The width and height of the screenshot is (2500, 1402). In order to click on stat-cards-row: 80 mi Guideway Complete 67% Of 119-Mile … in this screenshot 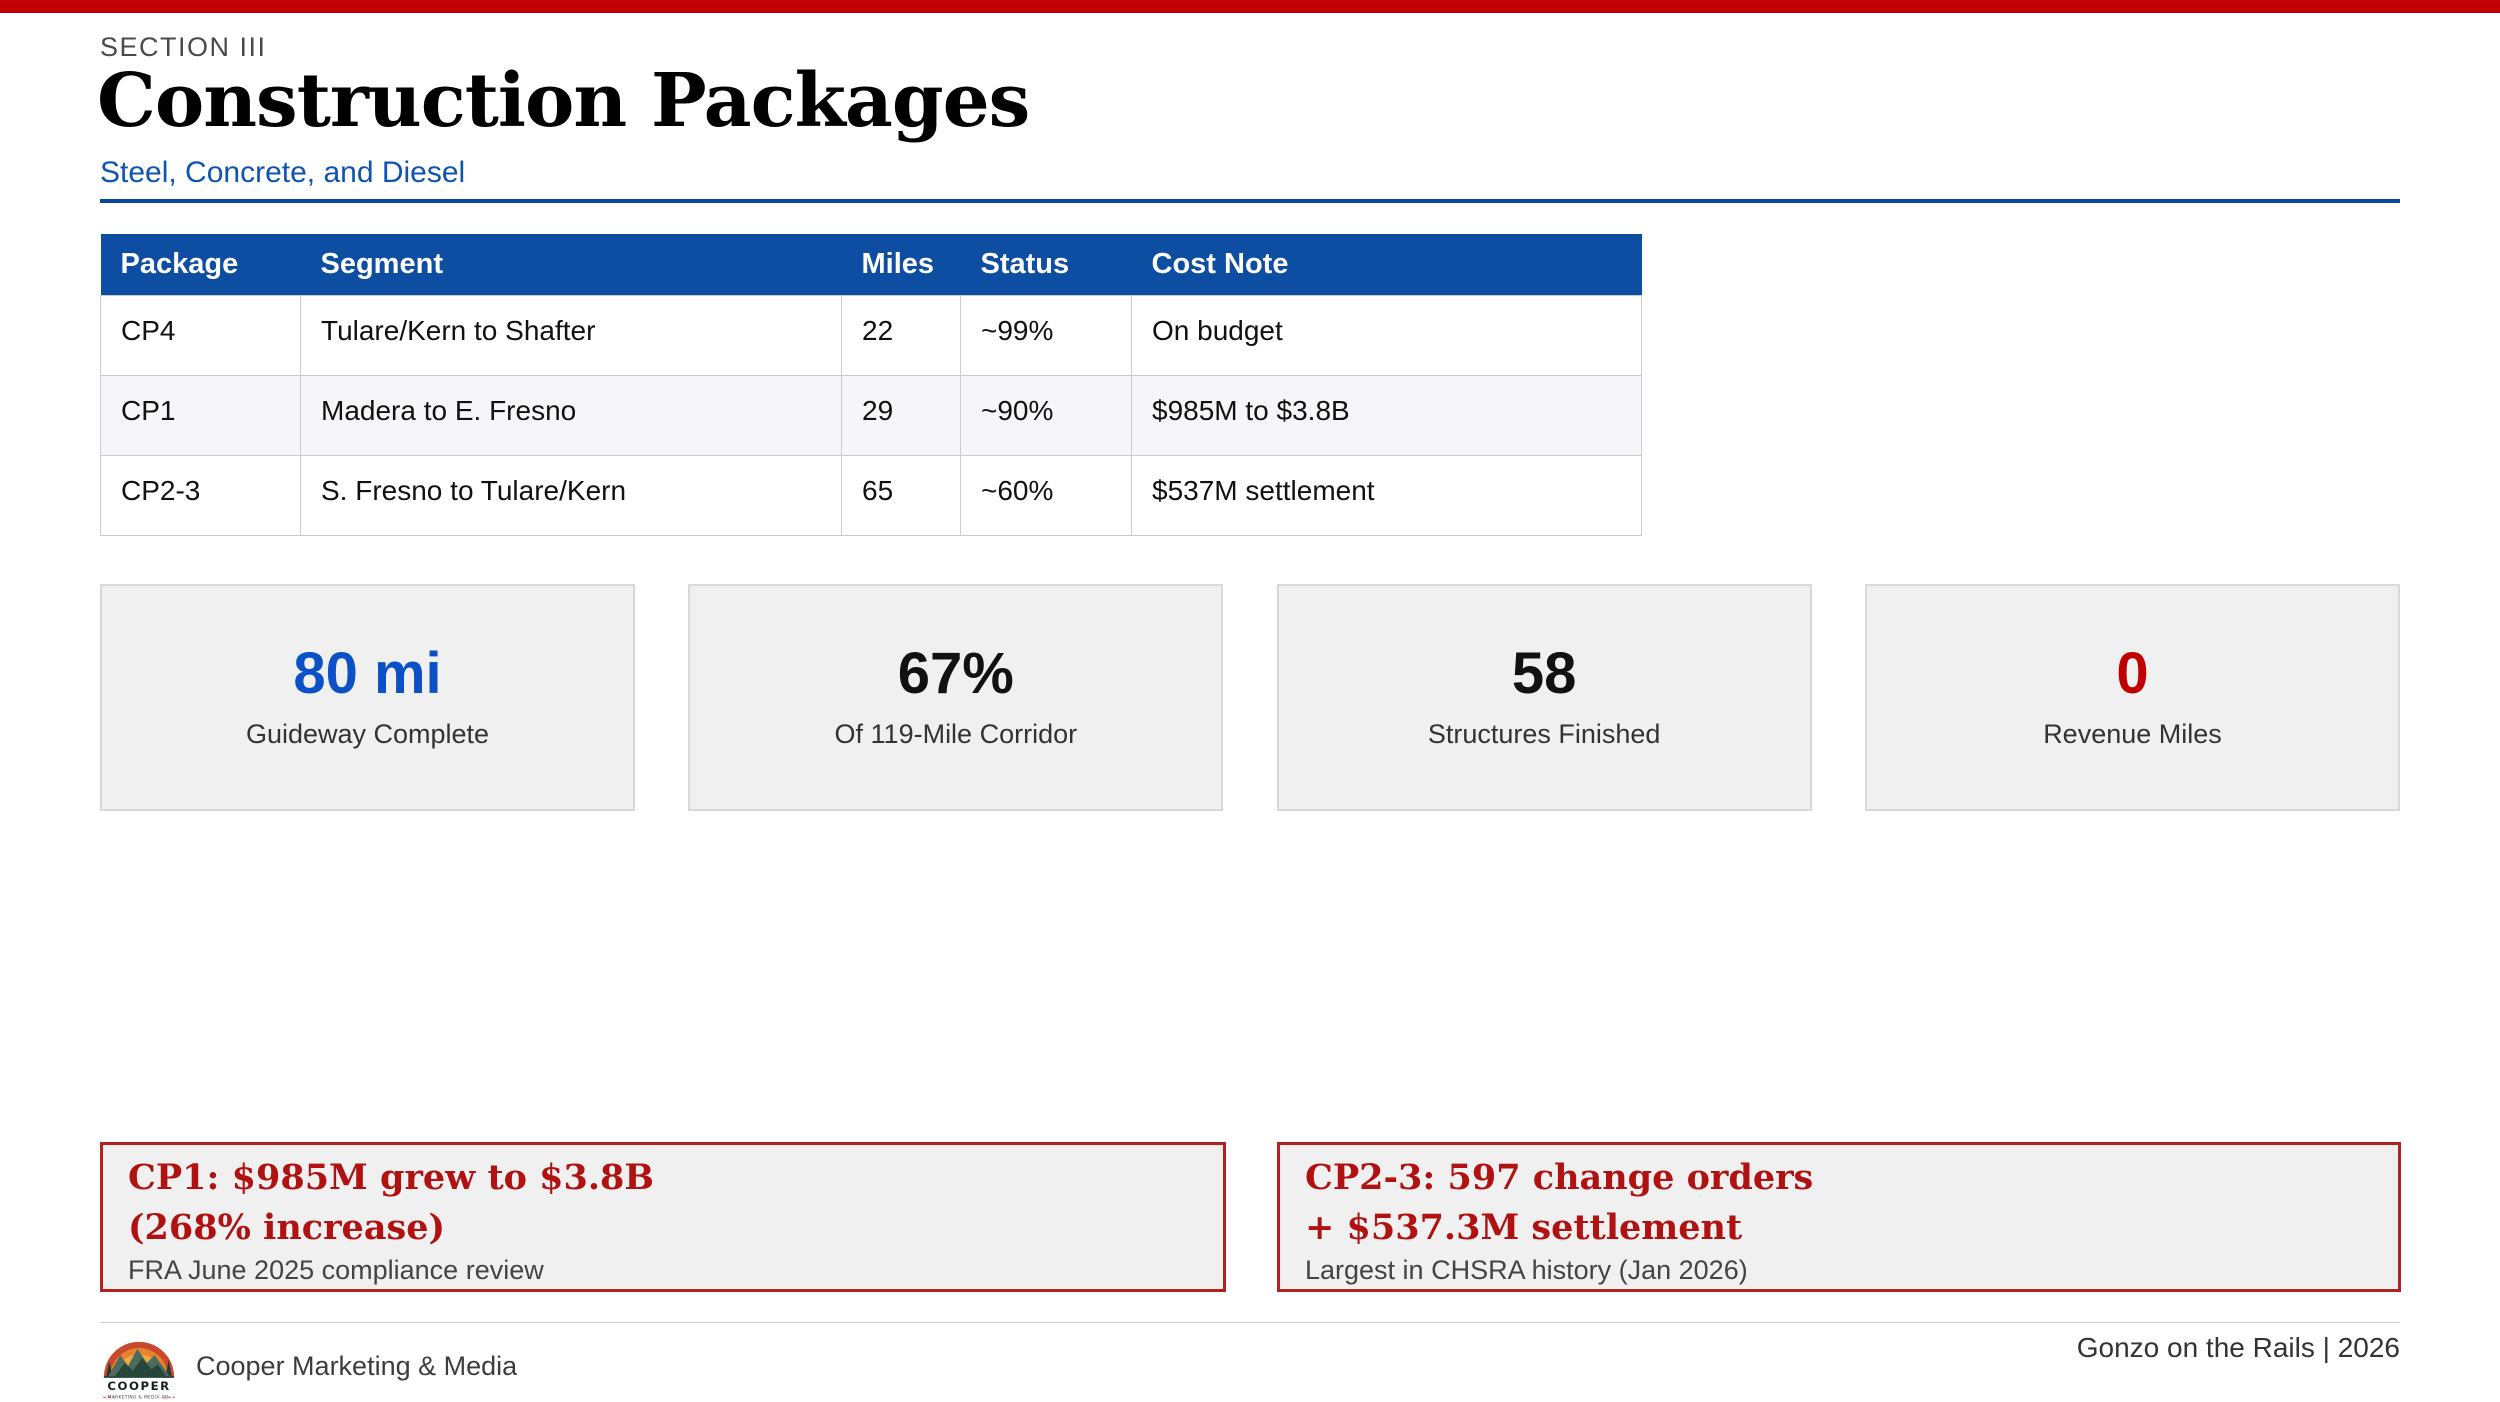, I will do `click(1250, 697)`.